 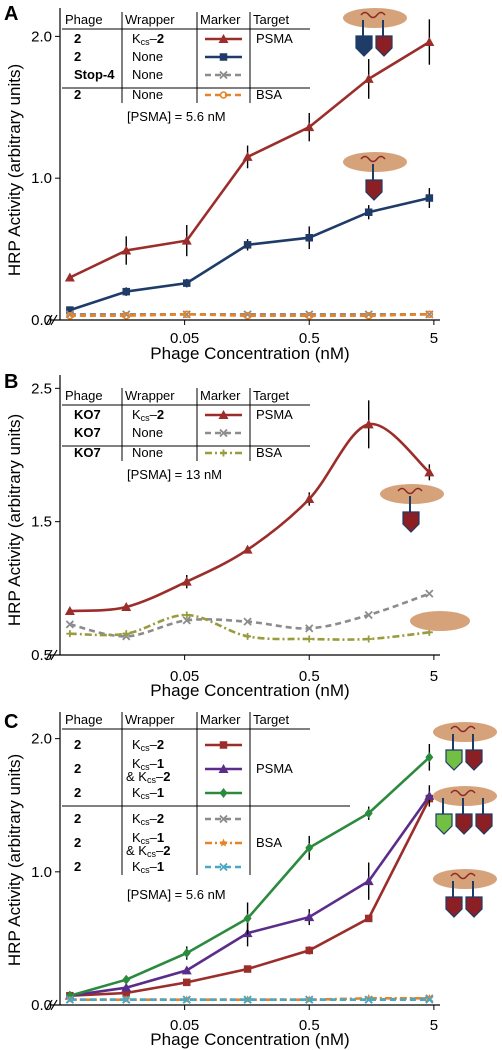 I want to click on x-tick-label: 0.05, so click(x=184, y=1025).